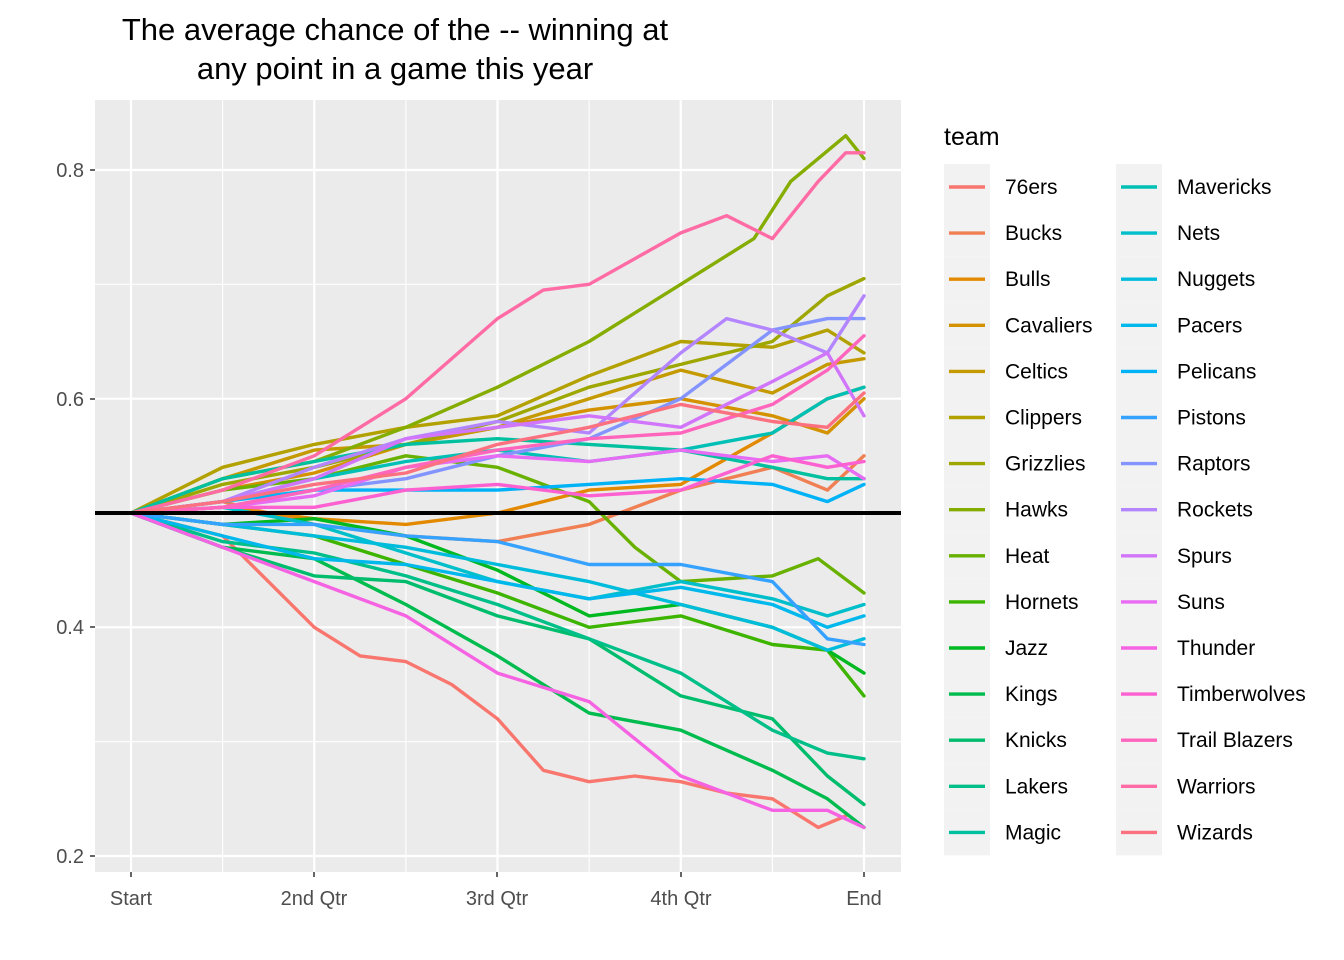 This screenshot has height=960, width=1344. What do you see at coordinates (497, 570) in the screenshot?
I see `series-line-pacers` at bounding box center [497, 570].